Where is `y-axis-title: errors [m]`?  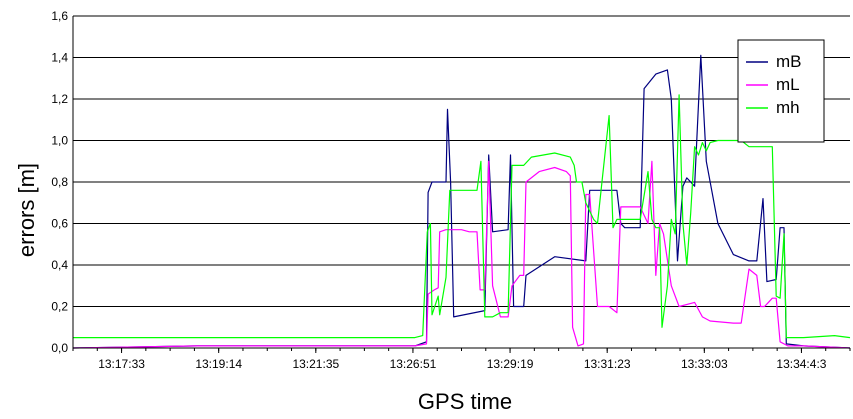
y-axis-title: errors [m] is located at coordinates (26, 210).